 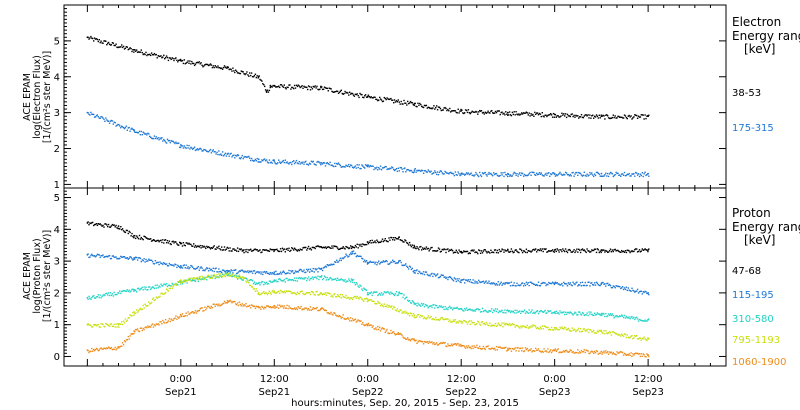 I want to click on proton-series-point, so click(x=87, y=324).